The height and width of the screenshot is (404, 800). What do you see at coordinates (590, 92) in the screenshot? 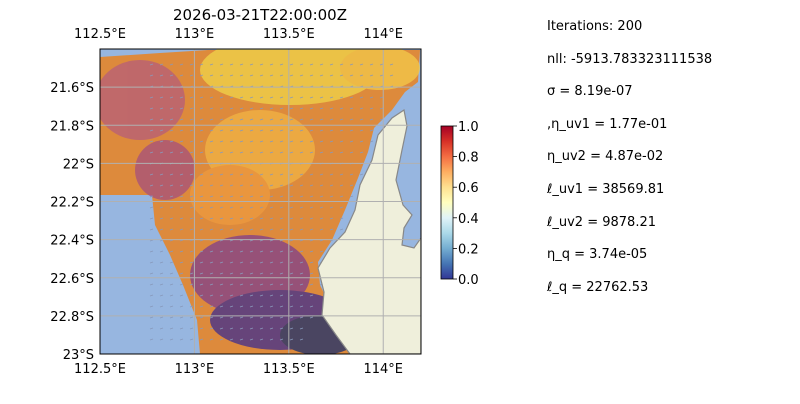
I see `stat-line: σ = 8.19e-07` at bounding box center [590, 92].